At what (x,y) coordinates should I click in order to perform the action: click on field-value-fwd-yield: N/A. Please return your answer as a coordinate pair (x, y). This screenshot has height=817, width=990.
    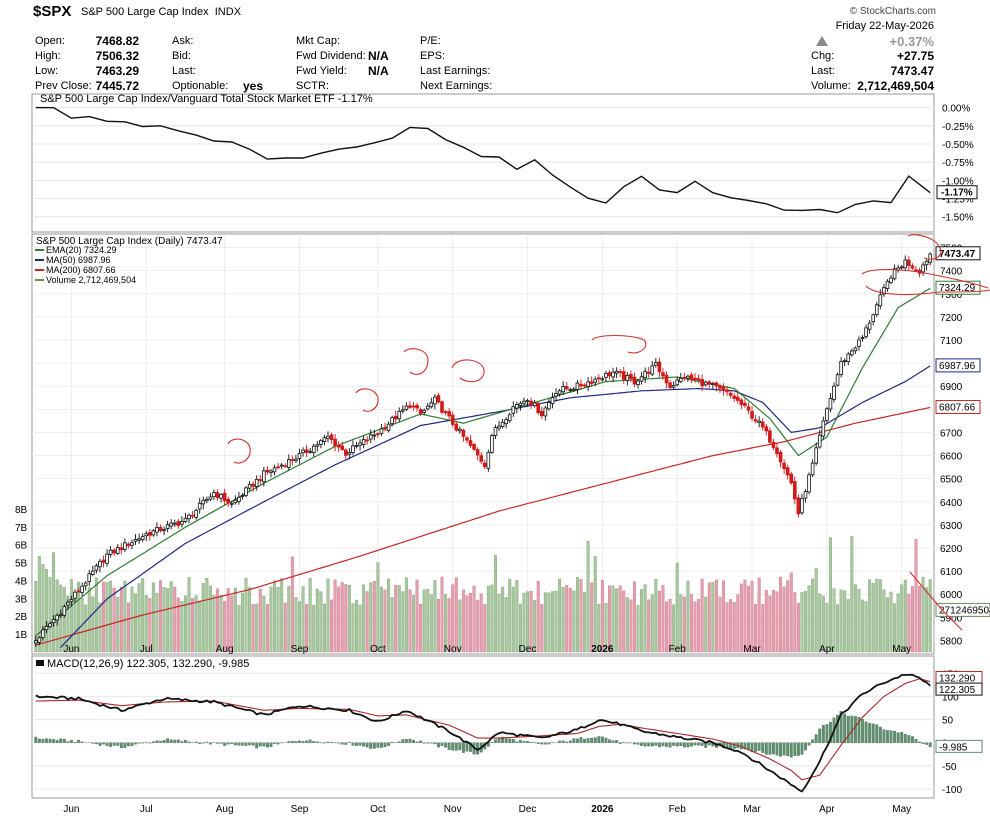
    Looking at the image, I should click on (378, 71).